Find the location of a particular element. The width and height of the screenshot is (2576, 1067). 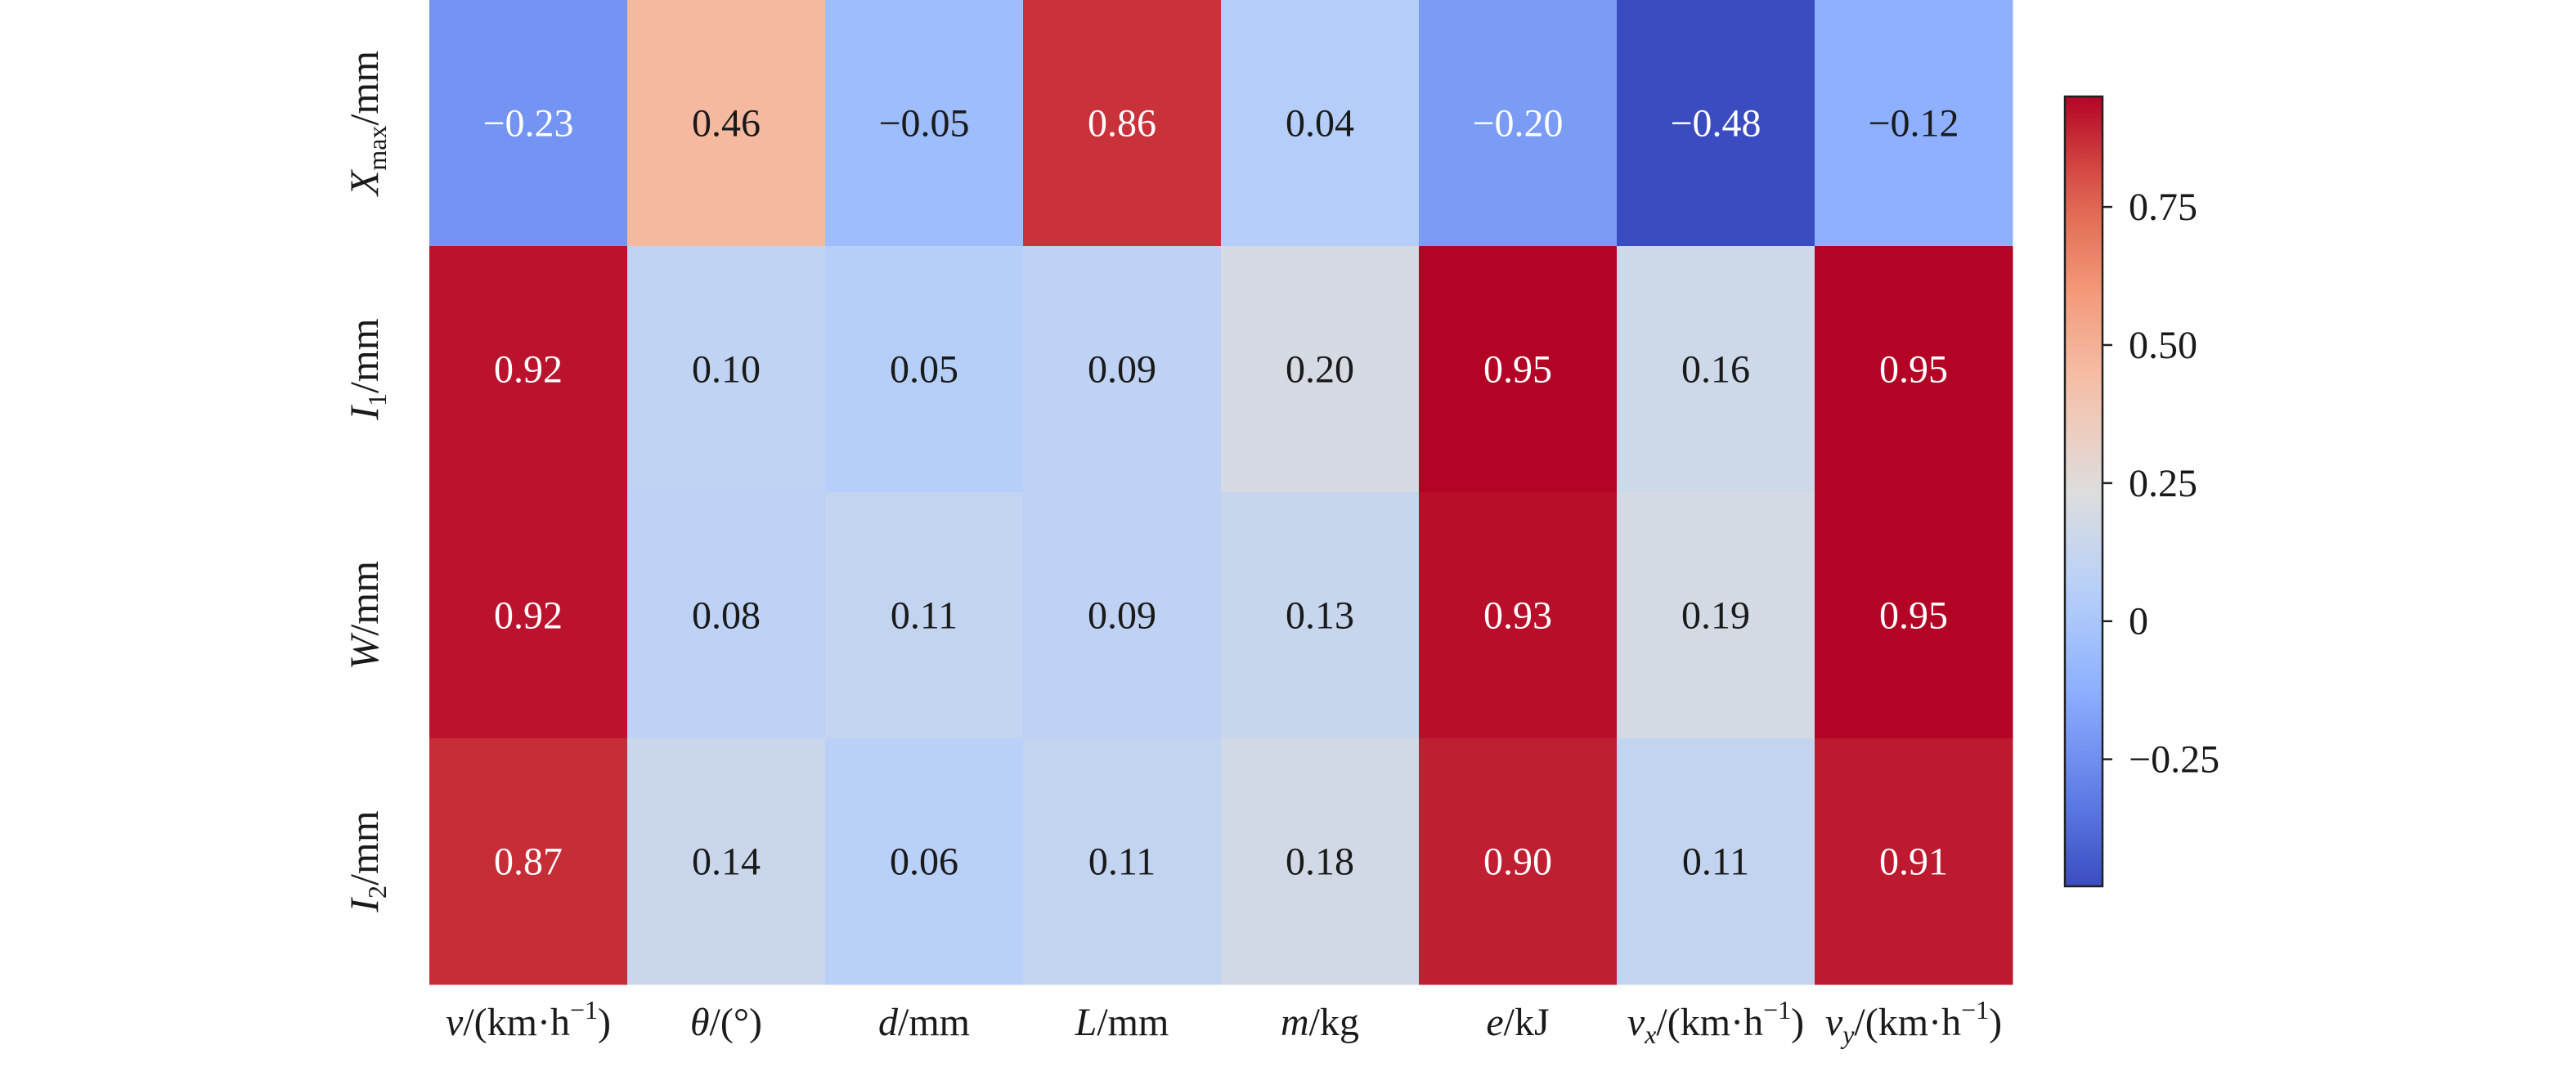

cell-value-label: 0.87 is located at coordinates (528, 862).